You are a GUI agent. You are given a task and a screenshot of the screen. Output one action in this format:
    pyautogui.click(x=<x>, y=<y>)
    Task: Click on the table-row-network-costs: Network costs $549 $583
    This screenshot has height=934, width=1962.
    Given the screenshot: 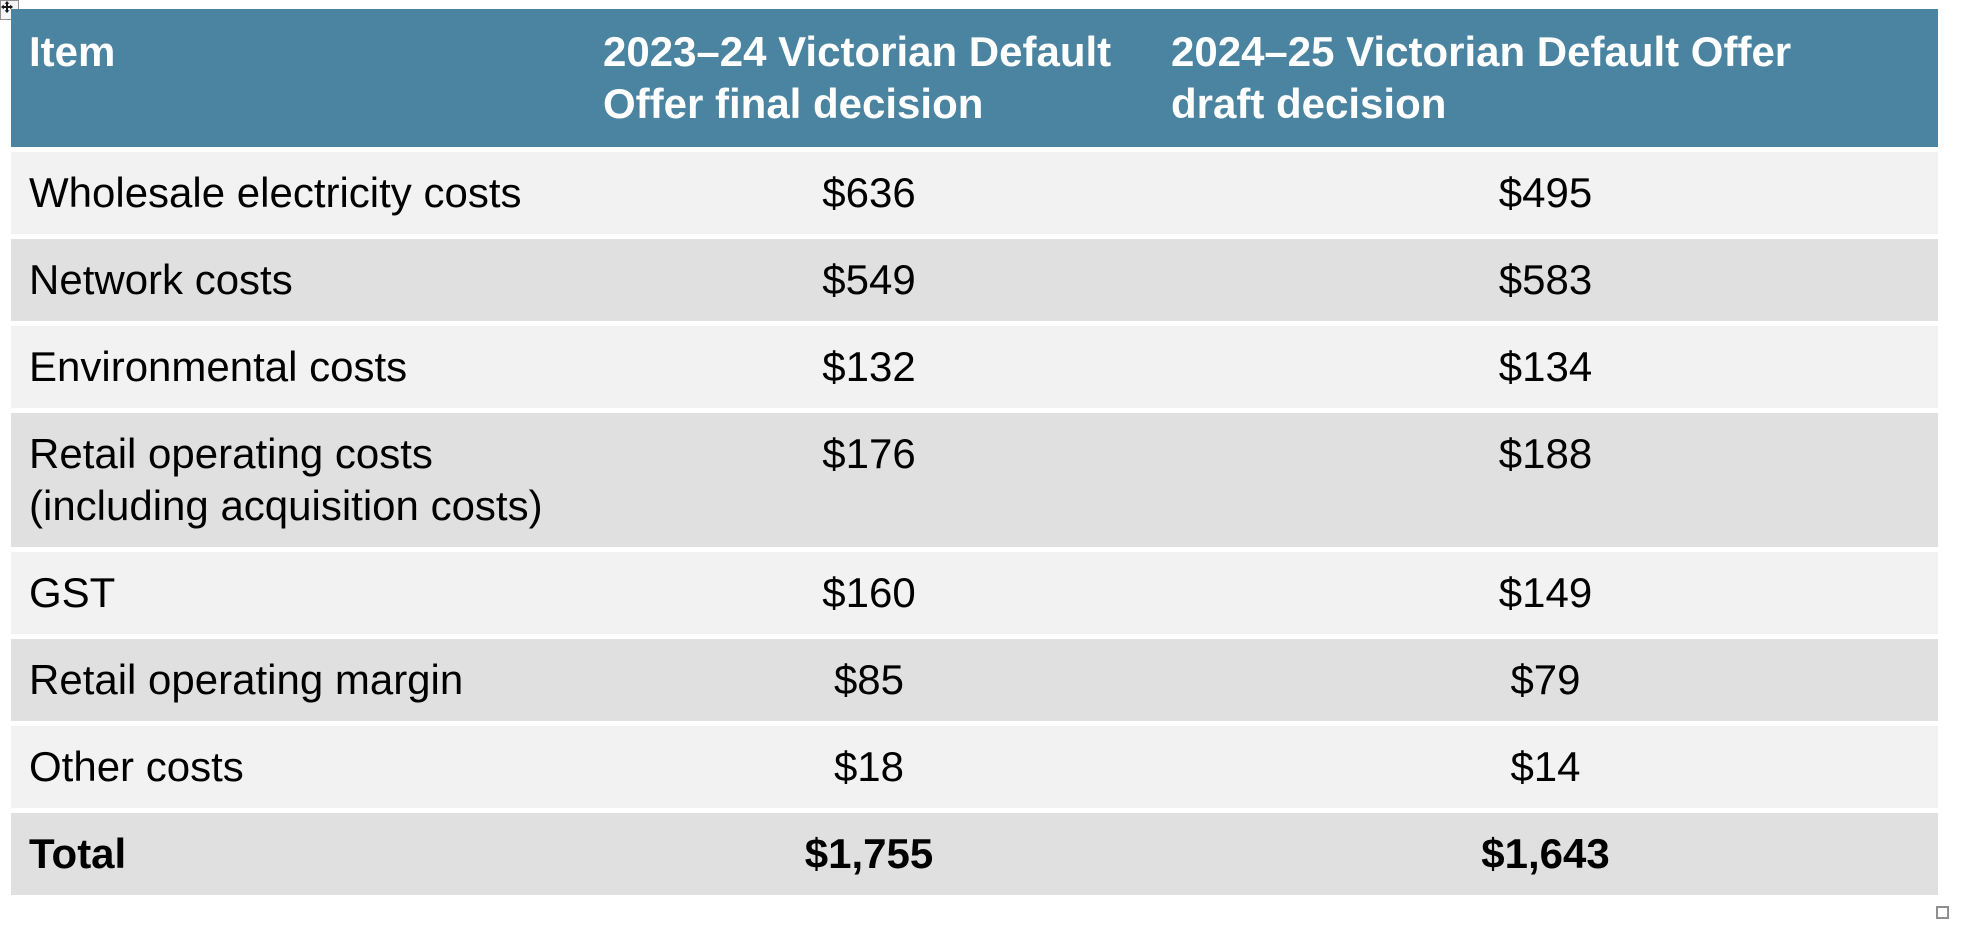 What is the action you would take?
    pyautogui.click(x=974, y=280)
    